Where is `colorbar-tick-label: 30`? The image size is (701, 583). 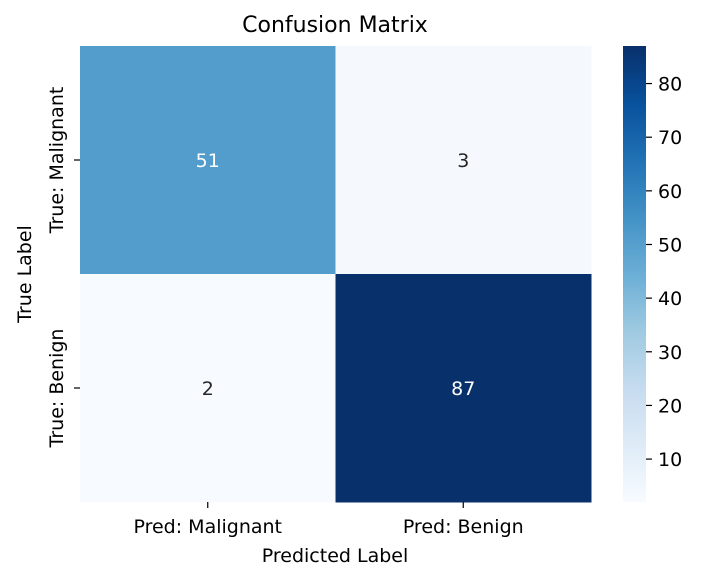 colorbar-tick-label: 30 is located at coordinates (670, 353).